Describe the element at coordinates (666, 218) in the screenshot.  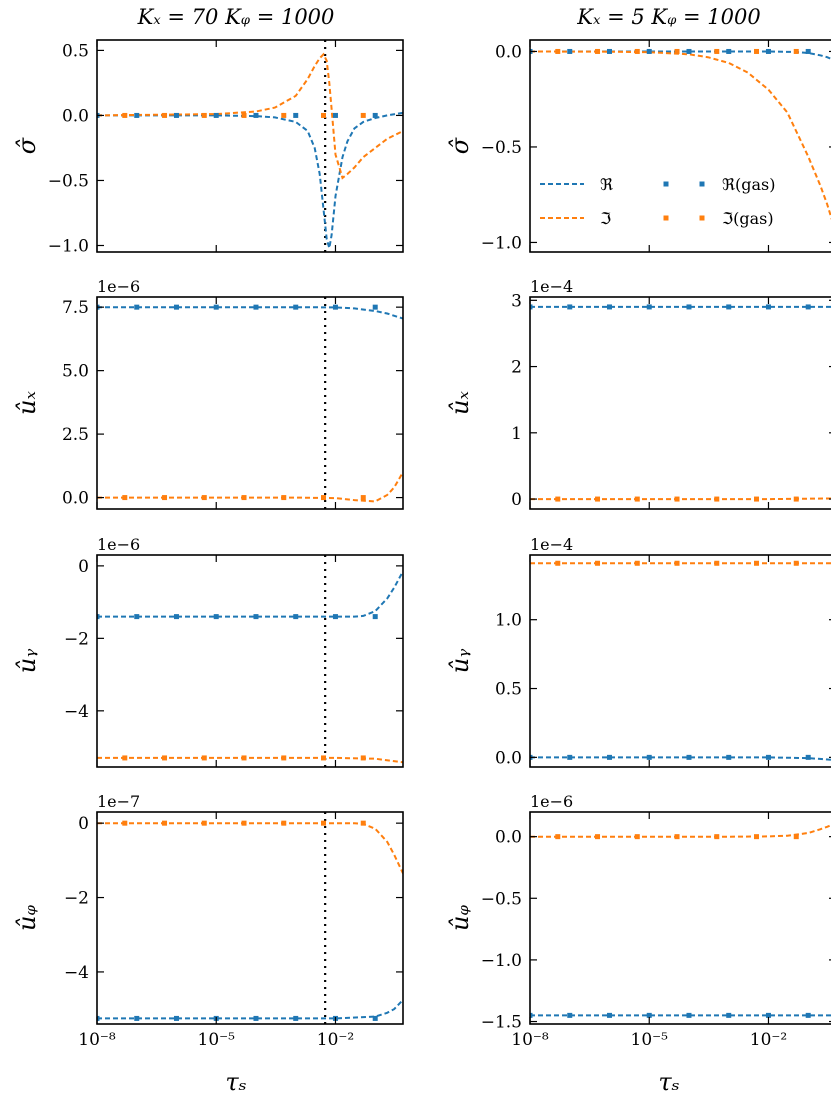
I see `leg-imag-gas-point` at that location.